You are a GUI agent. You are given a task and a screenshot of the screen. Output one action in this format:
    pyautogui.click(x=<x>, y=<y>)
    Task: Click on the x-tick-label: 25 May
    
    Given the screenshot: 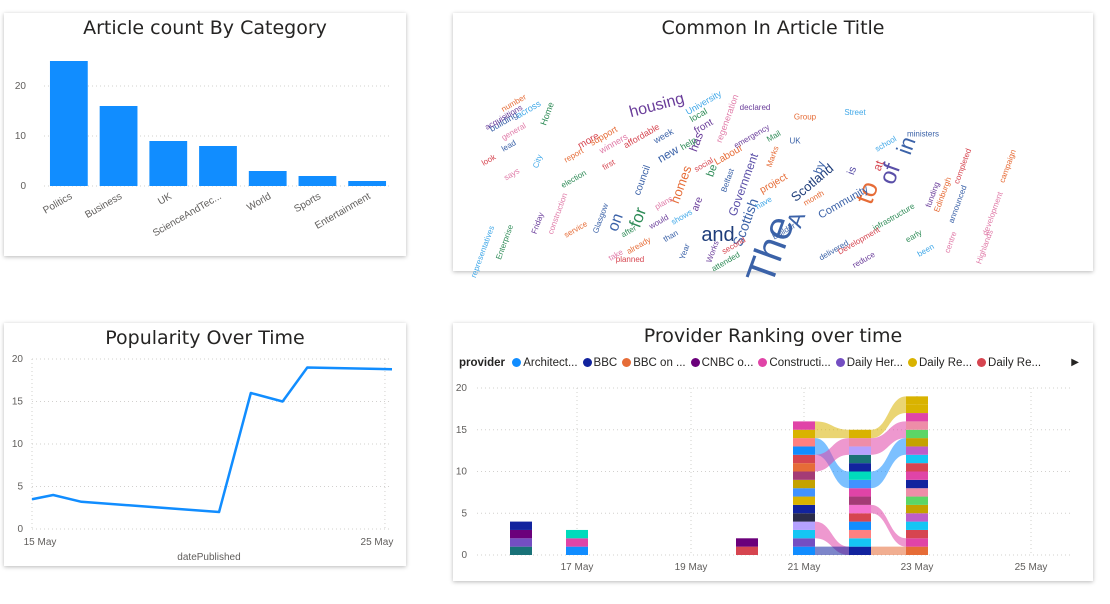 What is the action you would take?
    pyautogui.click(x=1031, y=567)
    